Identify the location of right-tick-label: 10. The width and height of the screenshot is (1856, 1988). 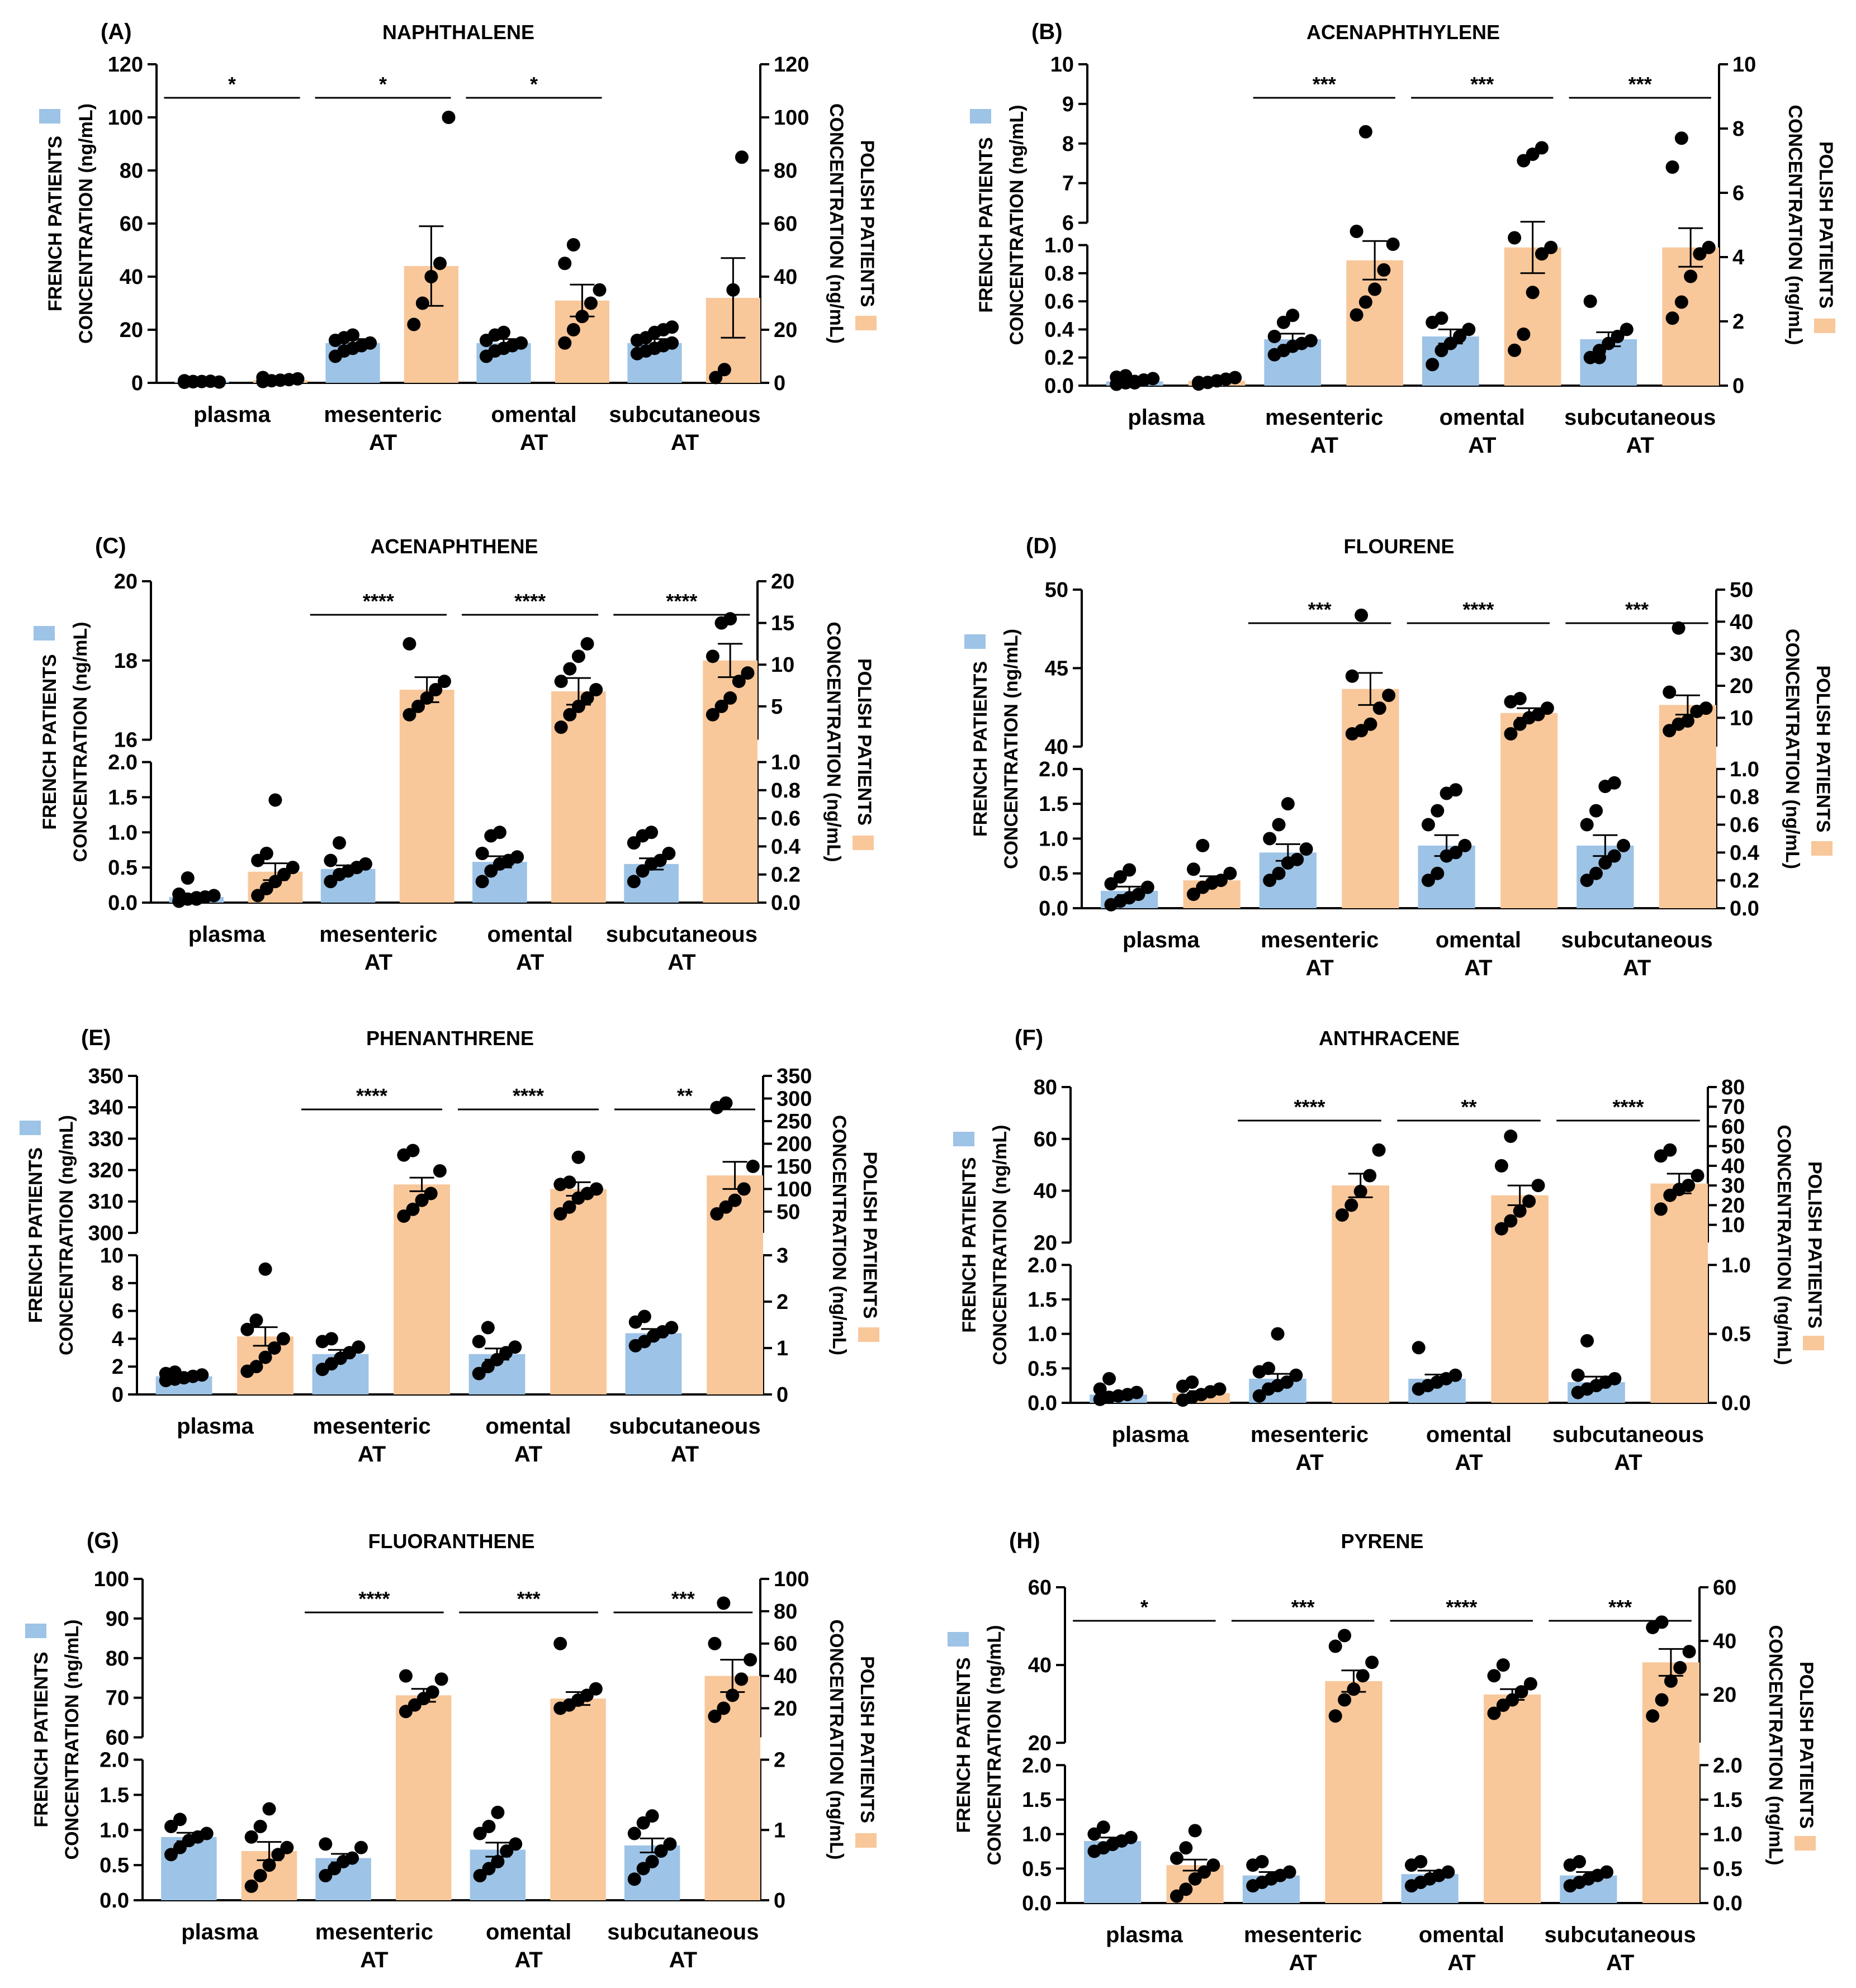
(782, 665).